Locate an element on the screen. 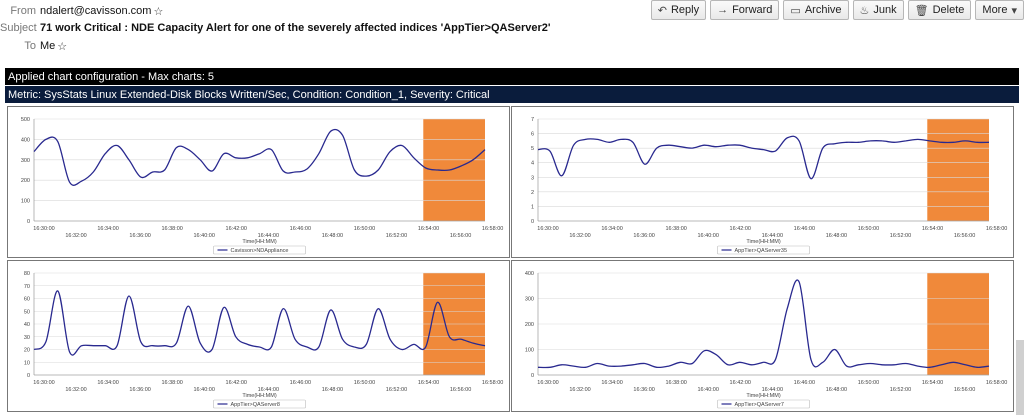 The image size is (1024, 415). y-tick-label: 1 is located at coordinates (532, 207).